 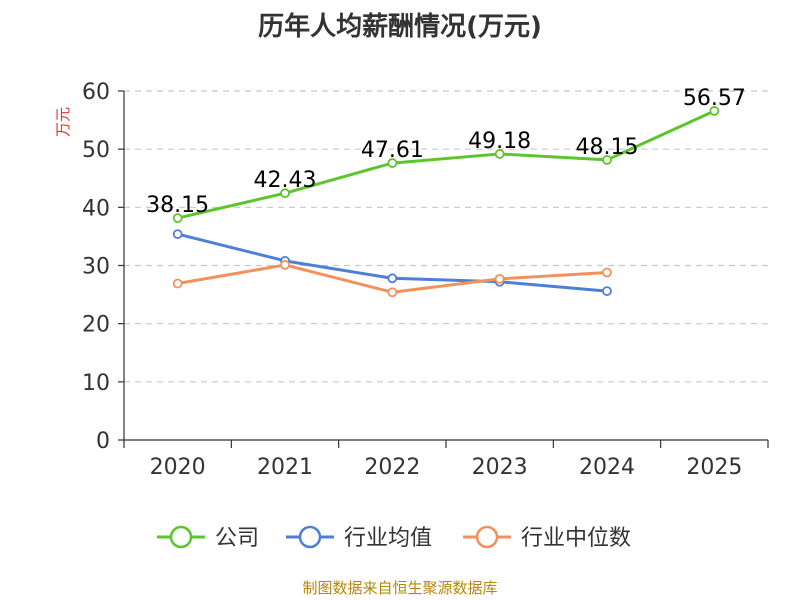 I want to click on data-label: 48.15, so click(x=607, y=147).